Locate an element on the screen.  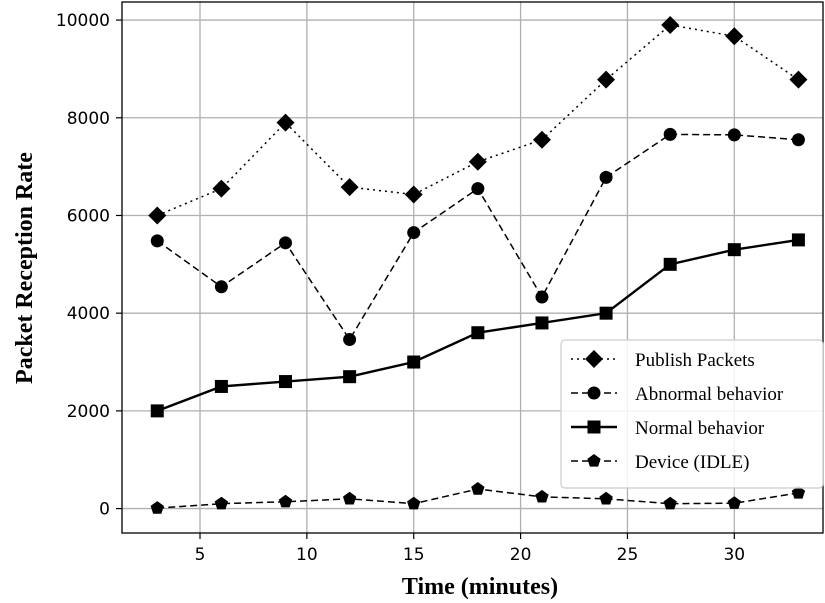
legend-entry: Device (IDLE) is located at coordinates (660, 462).